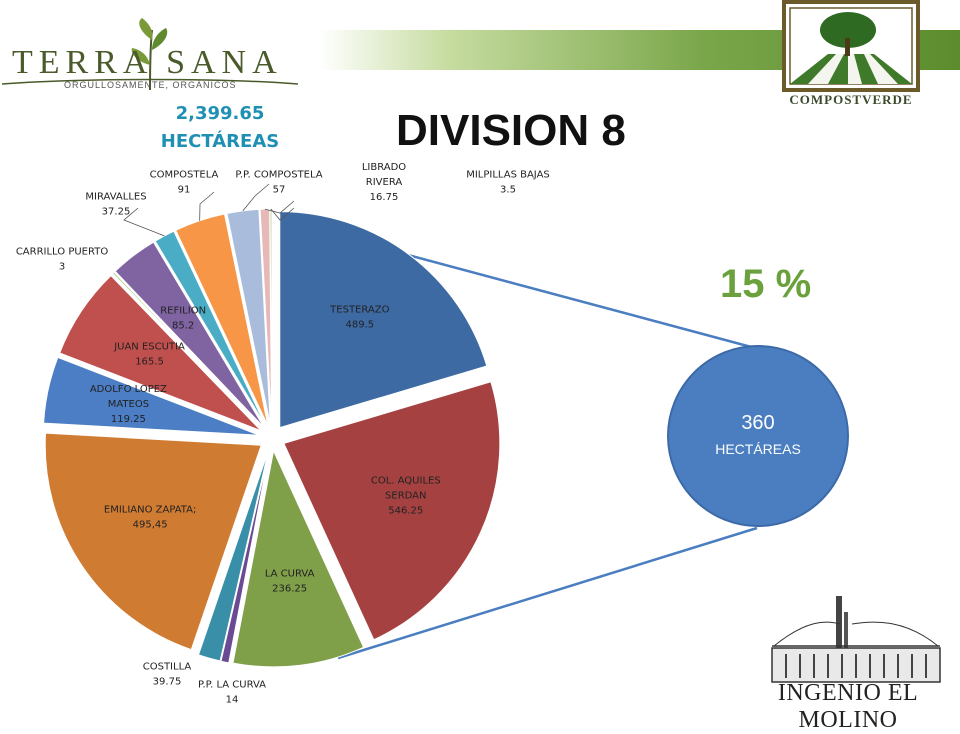  Describe the element at coordinates (384, 182) in the screenshot. I see `pie-label-librado-rivera: LIBRADO RIVERA 16.75` at that location.